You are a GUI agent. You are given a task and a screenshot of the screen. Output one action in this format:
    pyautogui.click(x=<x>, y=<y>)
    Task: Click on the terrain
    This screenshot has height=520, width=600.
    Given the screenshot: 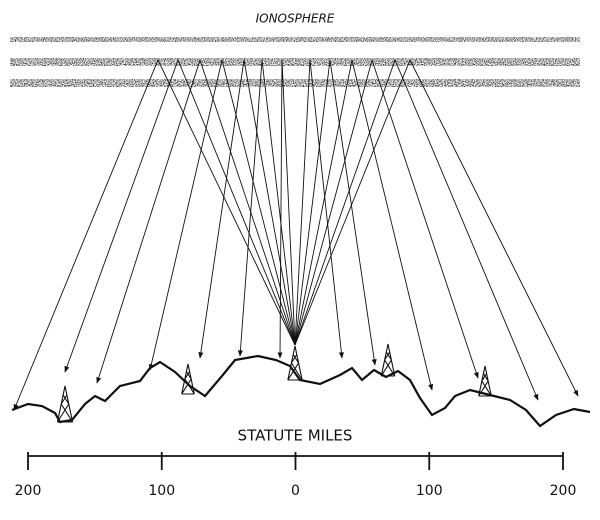 What is the action you would take?
    pyautogui.click(x=301, y=391)
    